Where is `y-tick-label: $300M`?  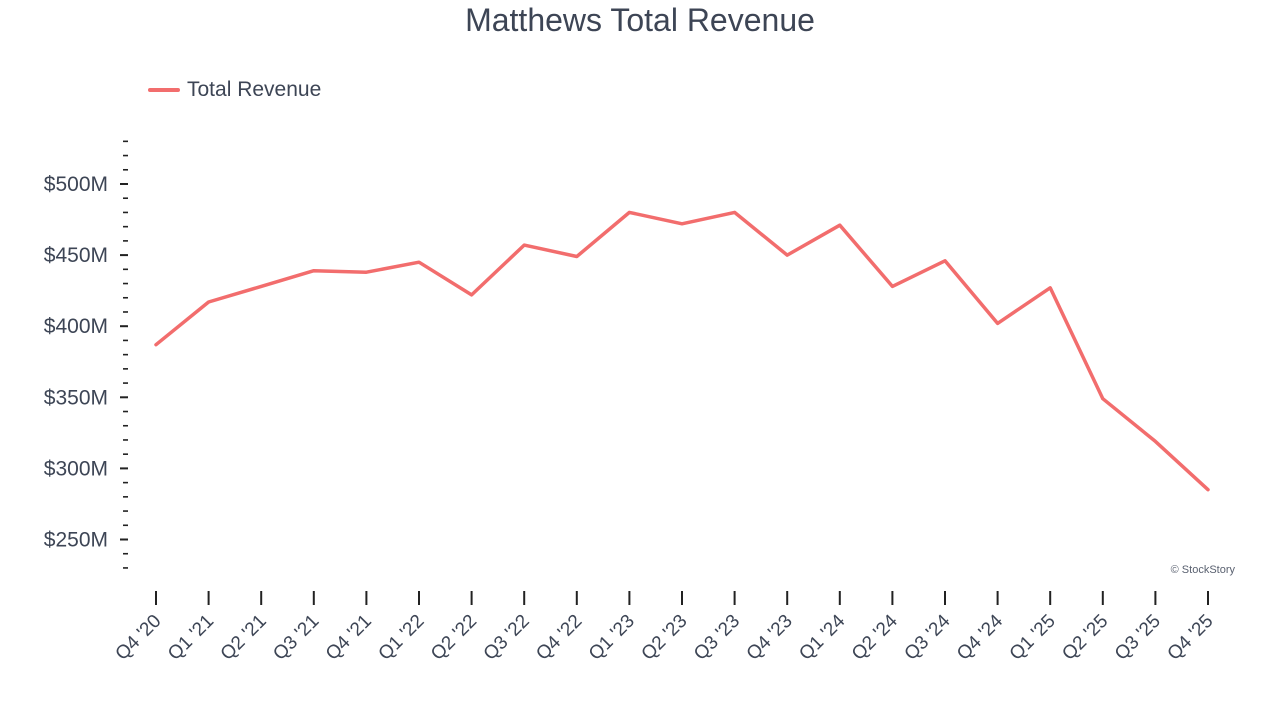
y-tick-label: $300M is located at coordinates (76, 468).